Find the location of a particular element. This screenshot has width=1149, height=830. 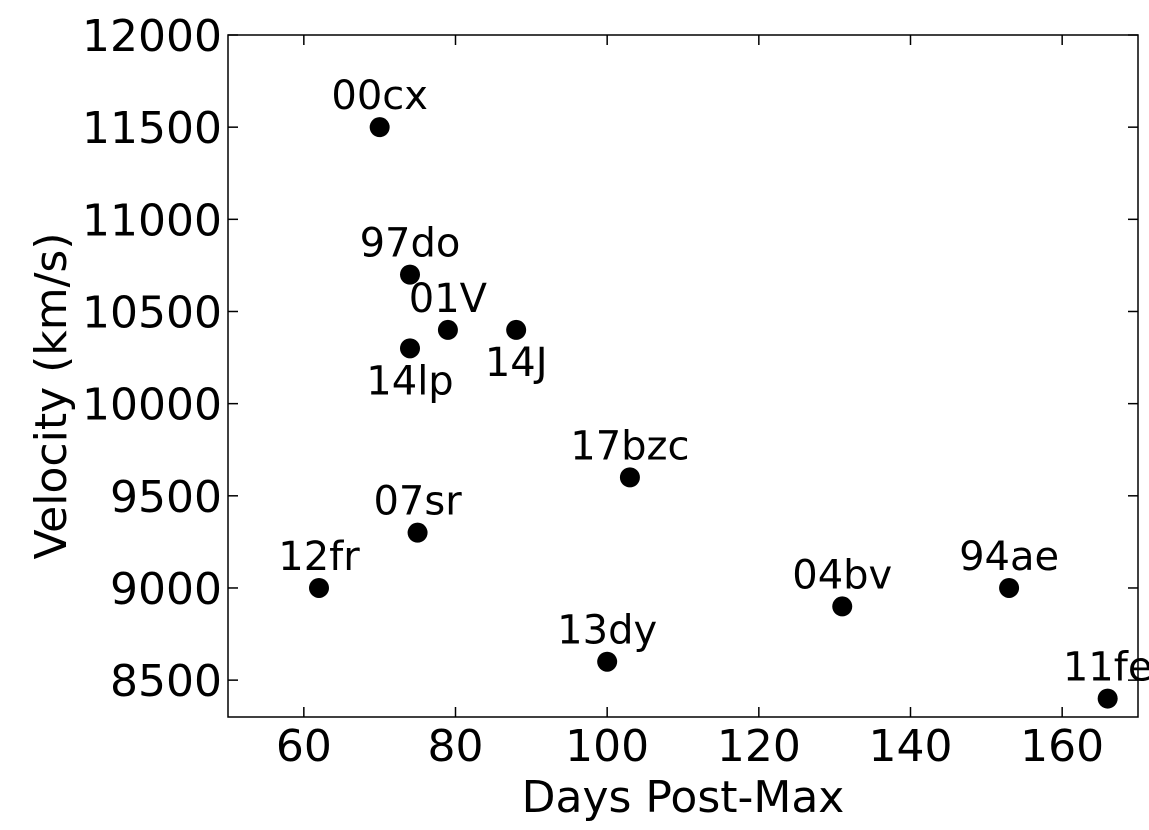

point-label: 01V is located at coordinates (448, 299).